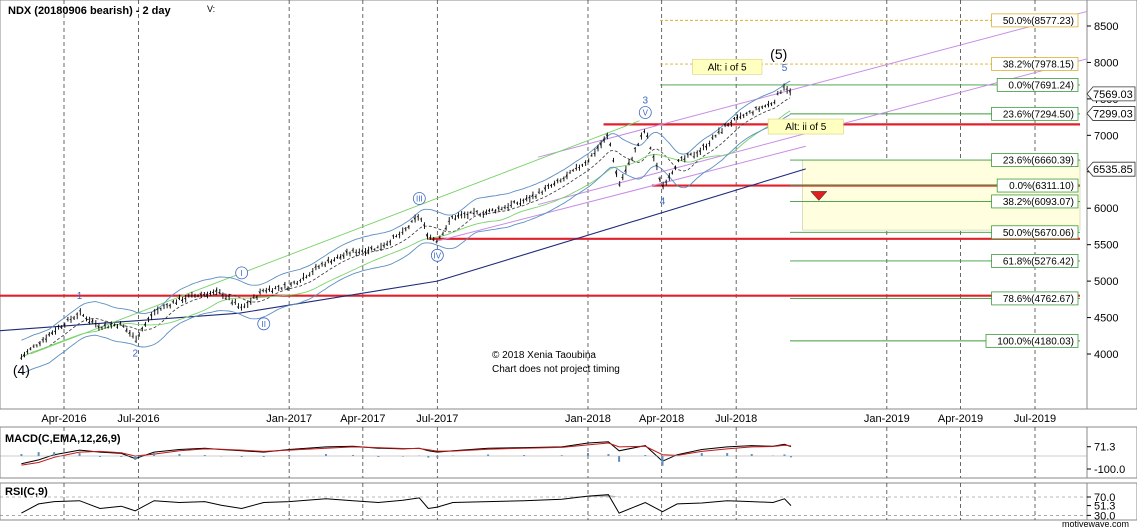 Image resolution: width=1137 pixels, height=529 pixels. Describe the element at coordinates (562, 458) in the screenshot. I see `macd-layer: 71.3 -100.0` at that location.